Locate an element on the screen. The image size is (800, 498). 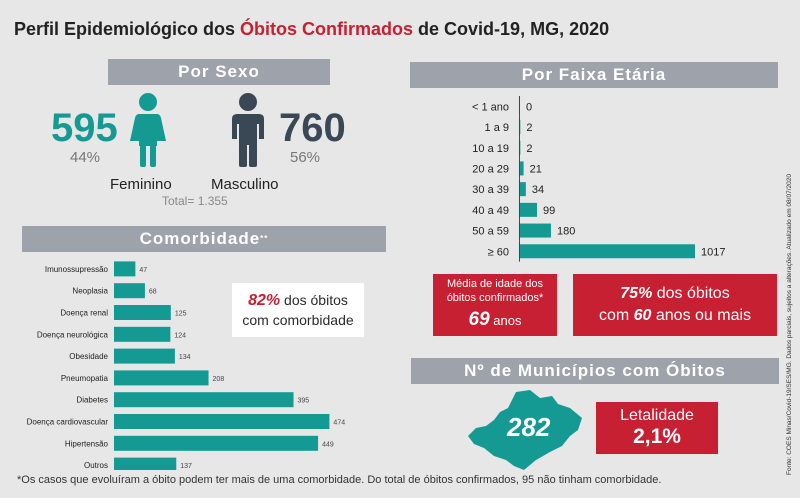
comorbidity-value-label: 395 is located at coordinates (304, 401).